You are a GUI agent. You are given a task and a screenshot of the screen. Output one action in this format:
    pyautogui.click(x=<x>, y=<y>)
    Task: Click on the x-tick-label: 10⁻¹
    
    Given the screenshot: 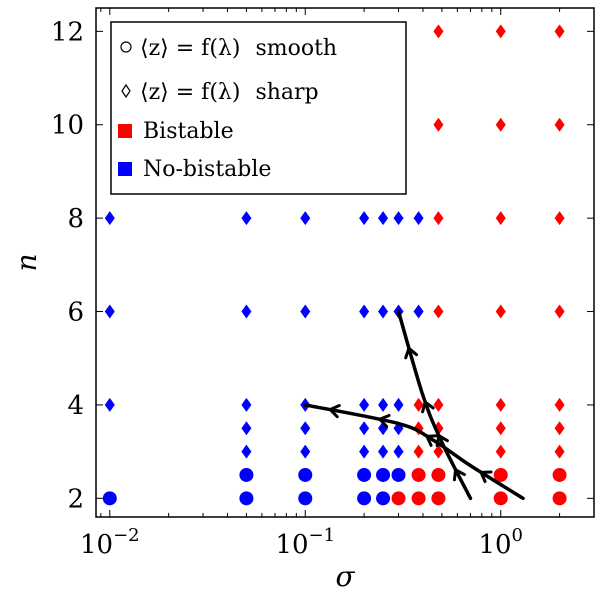 What is the action you would take?
    pyautogui.click(x=305, y=542)
    